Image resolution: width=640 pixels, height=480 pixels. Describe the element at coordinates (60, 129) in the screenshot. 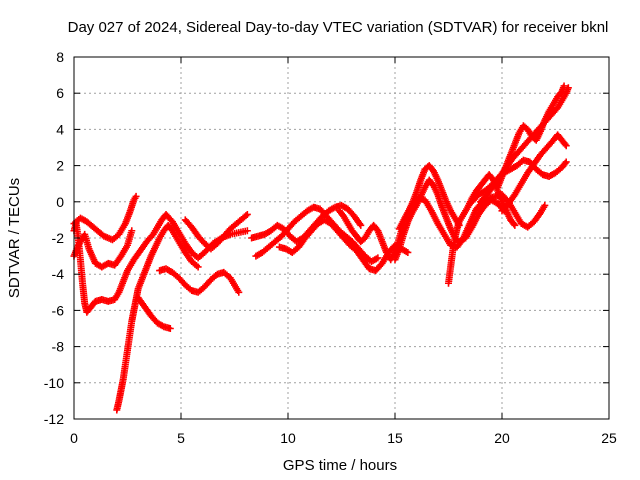

I see `y-tick-label: 4` at that location.